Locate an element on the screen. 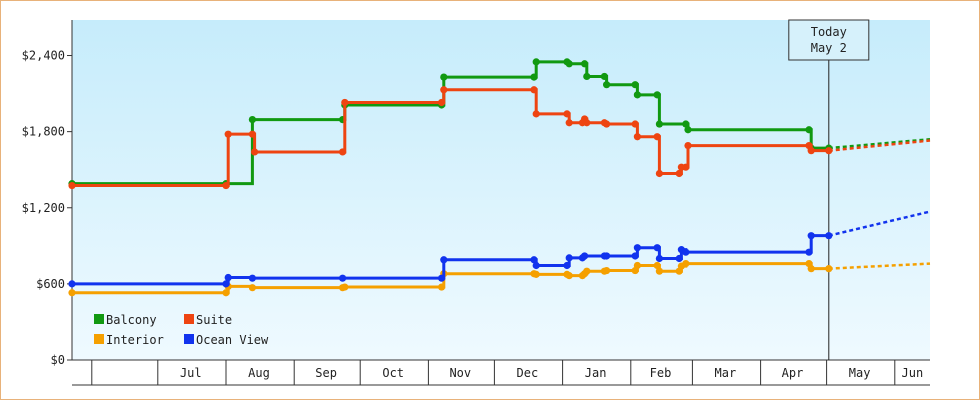  legend-label-interior: Interior is located at coordinates (135, 340).